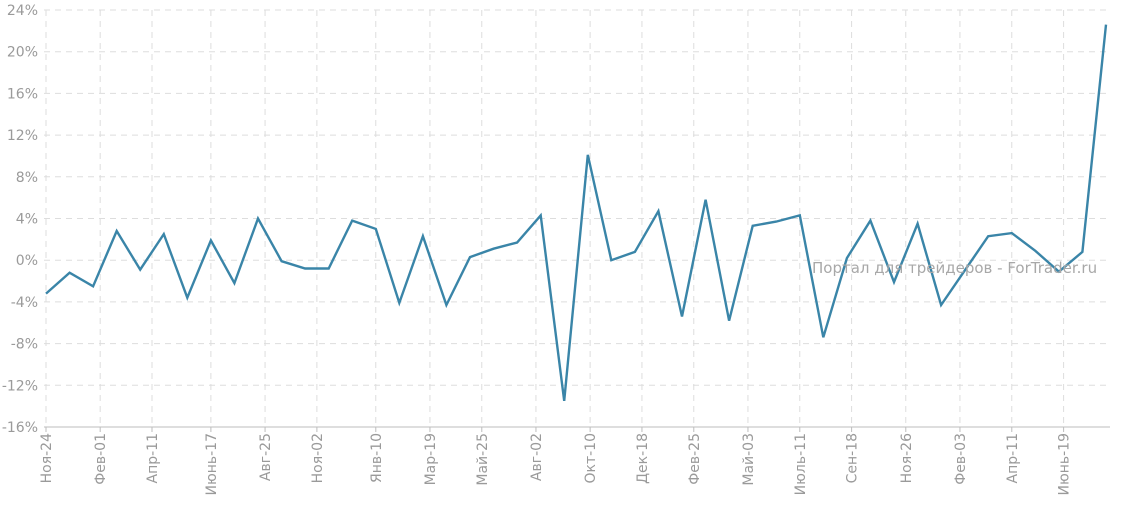 The image size is (1129, 513). I want to click on x-tick-label: Июль-11, so click(801, 464).